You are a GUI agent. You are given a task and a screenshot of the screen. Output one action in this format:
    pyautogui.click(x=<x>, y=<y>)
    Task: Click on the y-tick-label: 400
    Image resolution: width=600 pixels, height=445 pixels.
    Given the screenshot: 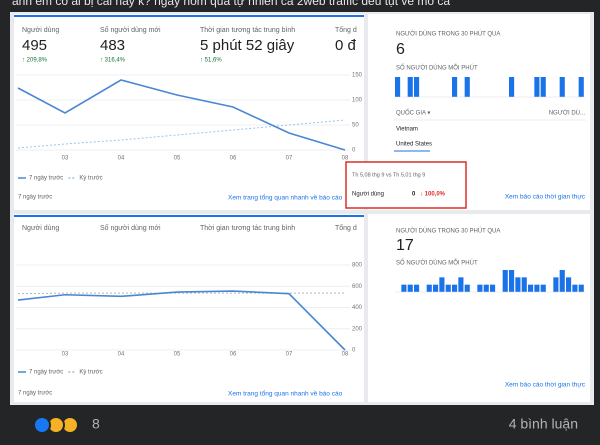 What is the action you would take?
    pyautogui.click(x=357, y=308)
    